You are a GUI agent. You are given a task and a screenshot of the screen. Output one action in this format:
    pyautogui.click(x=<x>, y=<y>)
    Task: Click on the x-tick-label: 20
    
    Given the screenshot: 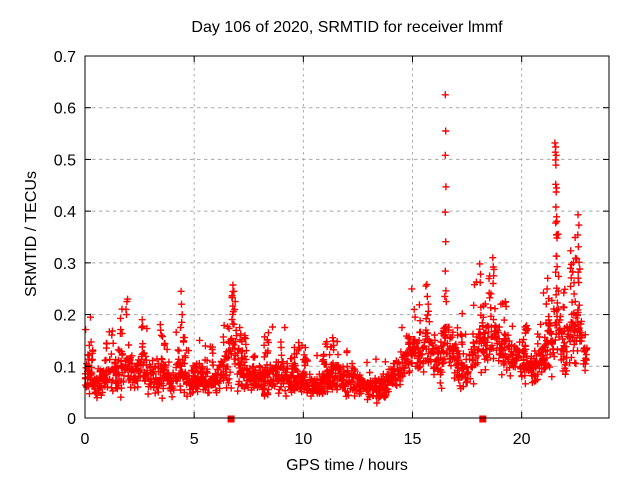 What is the action you would take?
    pyautogui.click(x=522, y=439)
    